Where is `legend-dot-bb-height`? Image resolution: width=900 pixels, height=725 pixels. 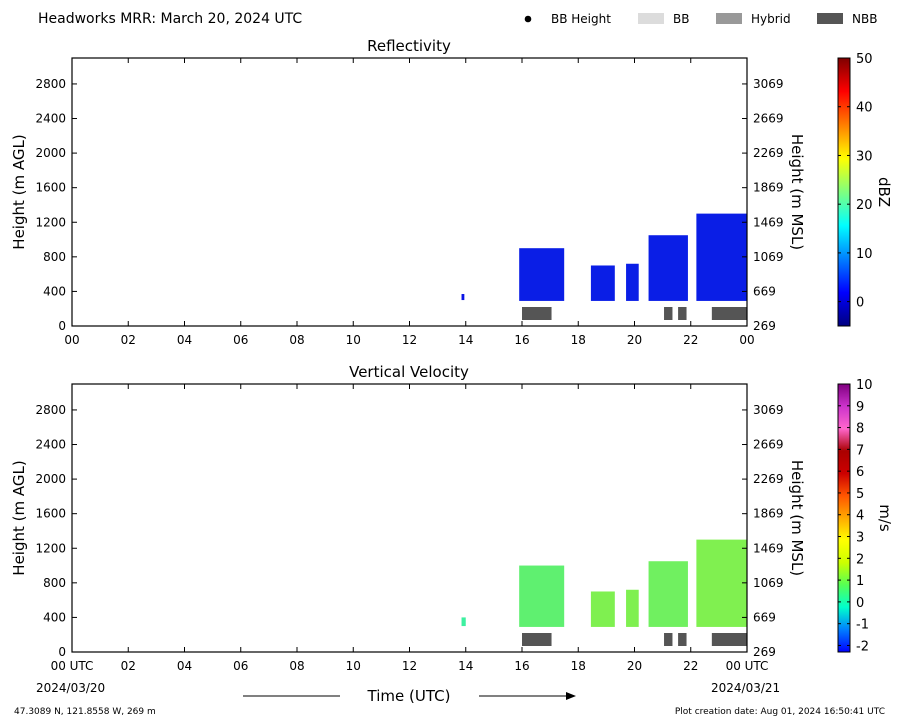
legend-dot-bb-height is located at coordinates (528, 19).